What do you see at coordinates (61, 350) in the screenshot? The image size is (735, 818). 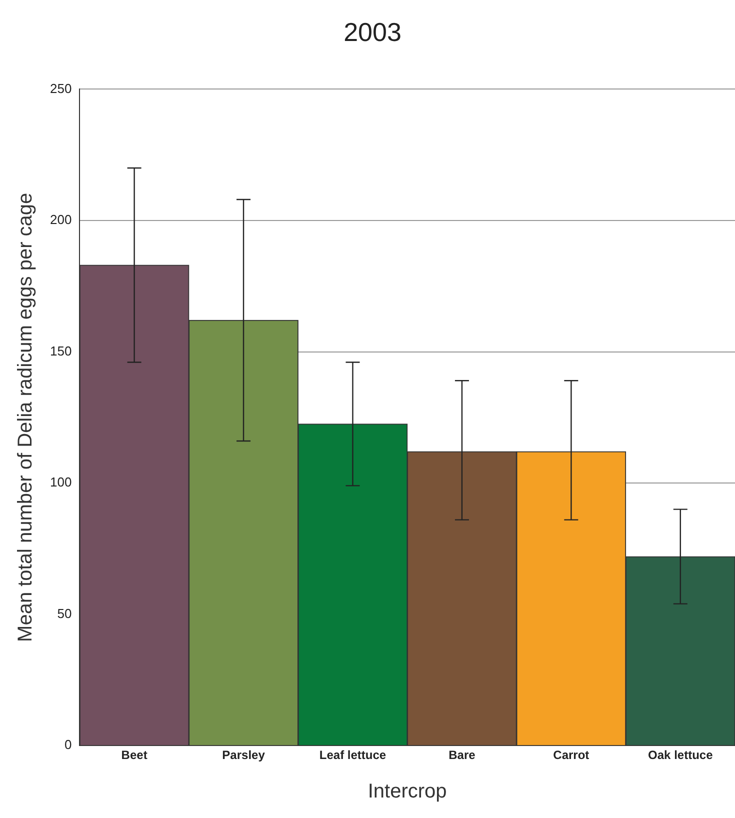 I see `y-tick-label: 150` at bounding box center [61, 350].